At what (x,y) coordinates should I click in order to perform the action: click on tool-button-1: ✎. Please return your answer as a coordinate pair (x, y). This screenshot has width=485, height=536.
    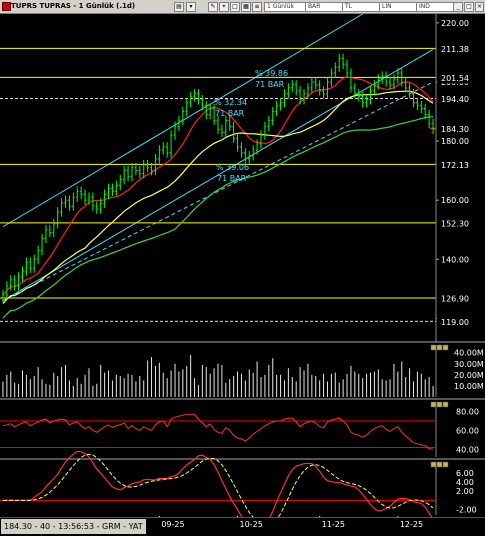
    Looking at the image, I should click on (213, 7).